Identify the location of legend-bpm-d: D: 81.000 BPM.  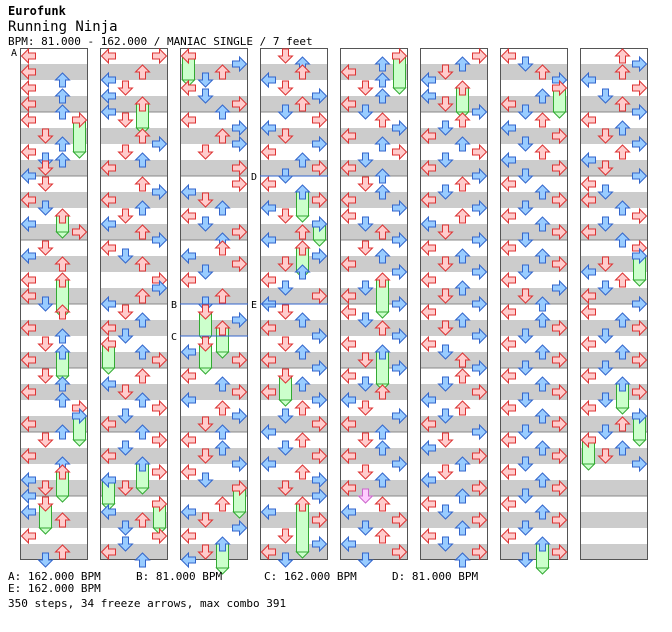
(435, 576).